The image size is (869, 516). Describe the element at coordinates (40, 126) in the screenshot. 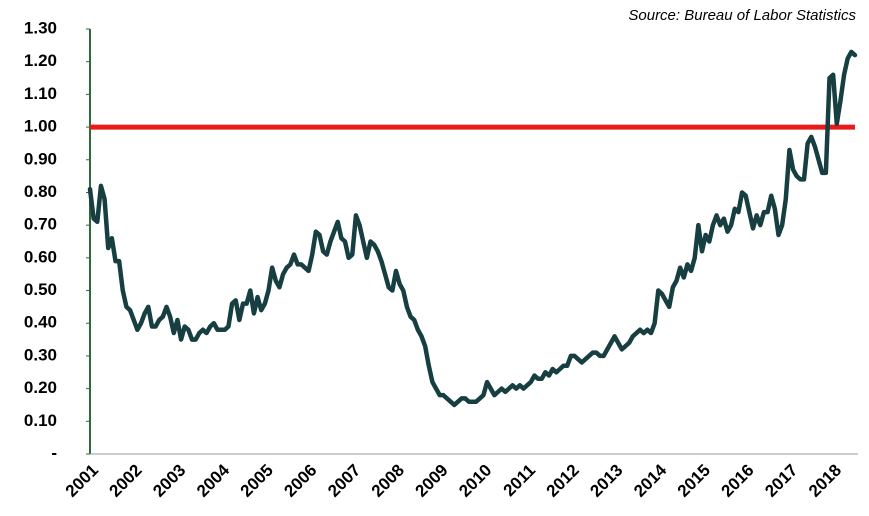

I see `y-tick-label: 1.00` at that location.